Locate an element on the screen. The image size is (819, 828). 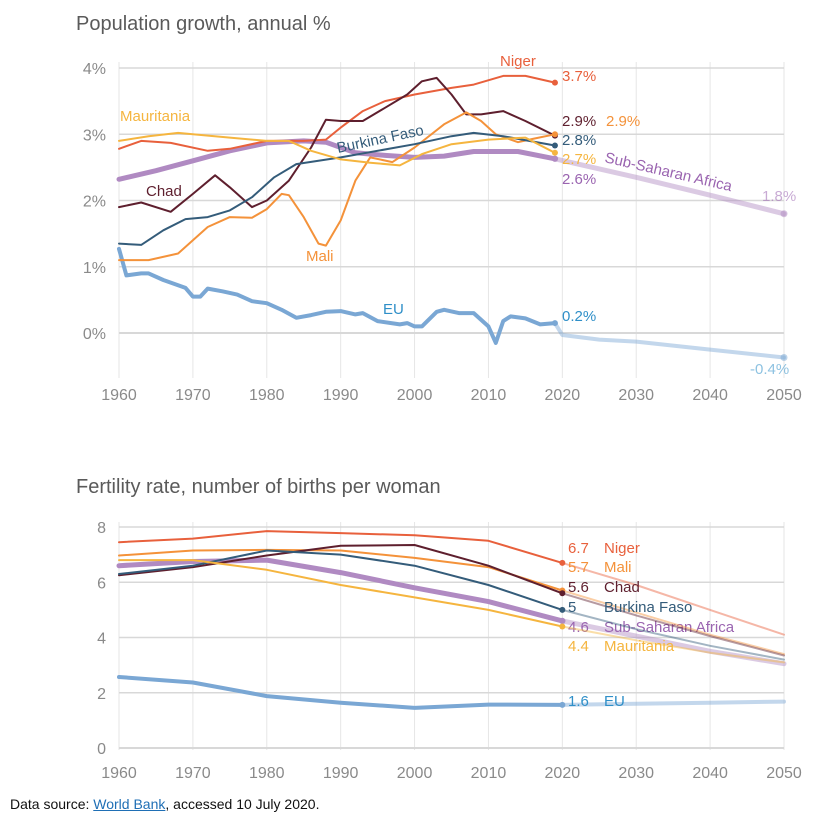
y-tick-label: 0 is located at coordinates (101, 749).